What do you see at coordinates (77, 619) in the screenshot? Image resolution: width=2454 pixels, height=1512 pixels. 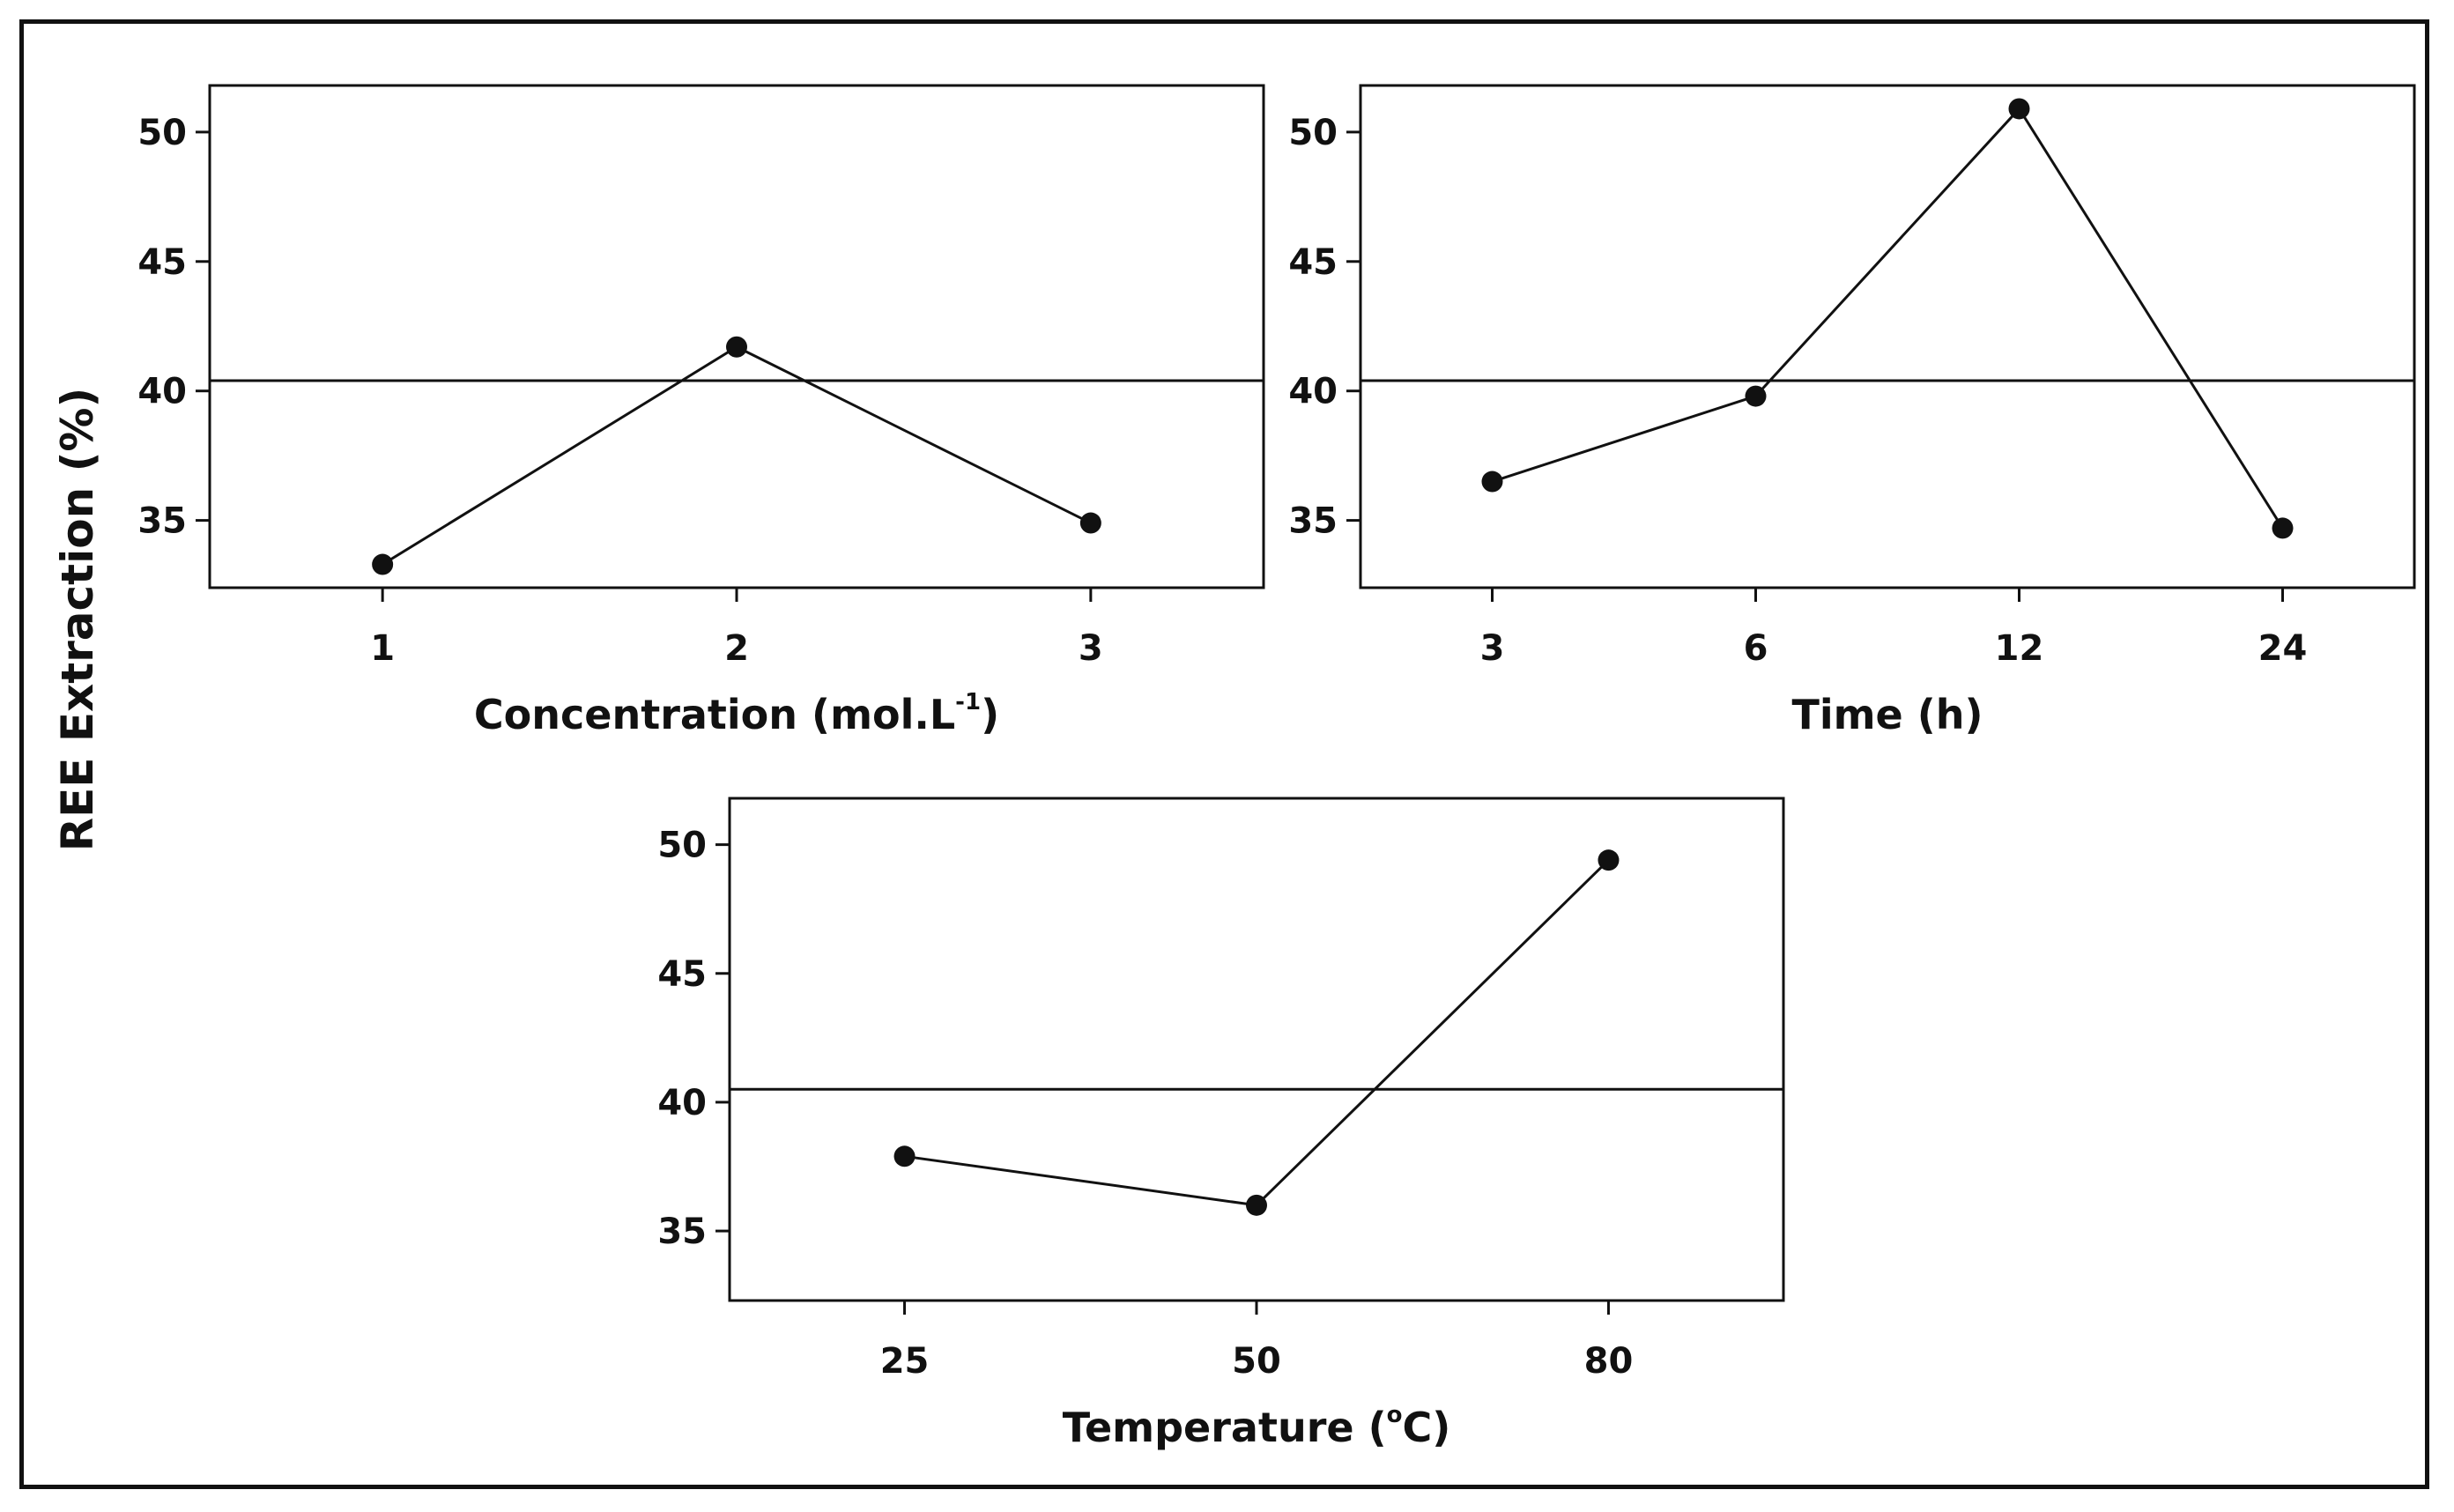 I see `y-axis-label-text: REE Extraction (%)` at bounding box center [77, 619].